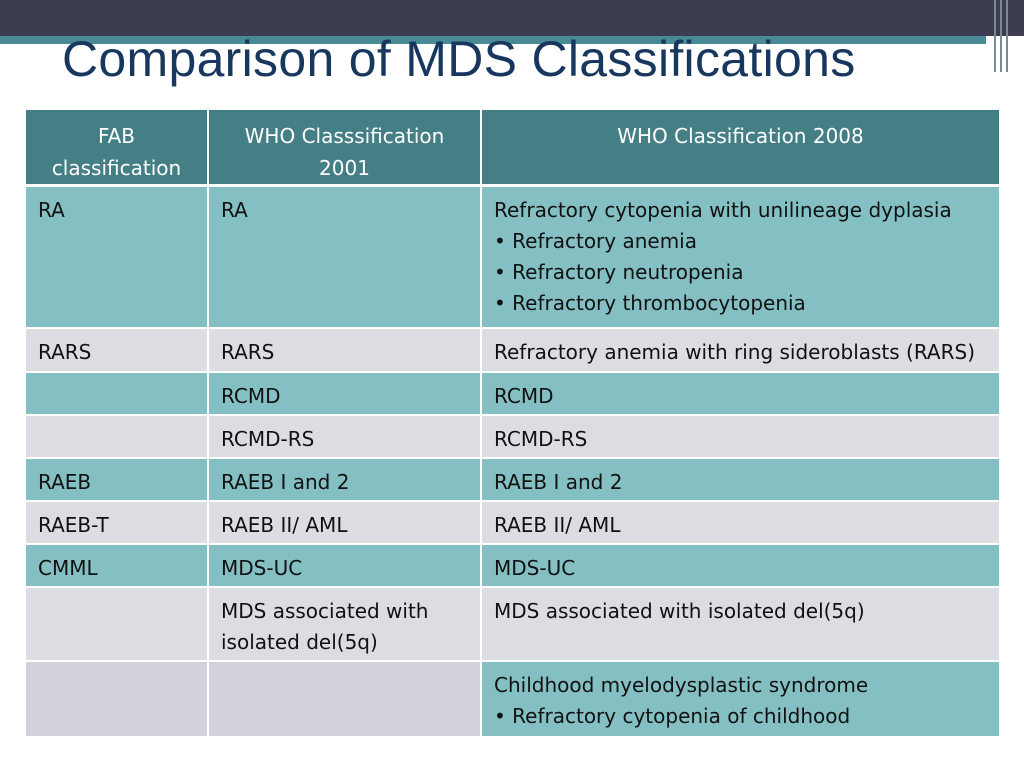 Image resolution: width=1024 pixels, height=768 pixels. Describe the element at coordinates (345, 565) in the screenshot. I see `cell-who-2001: MDS-UC` at that location.